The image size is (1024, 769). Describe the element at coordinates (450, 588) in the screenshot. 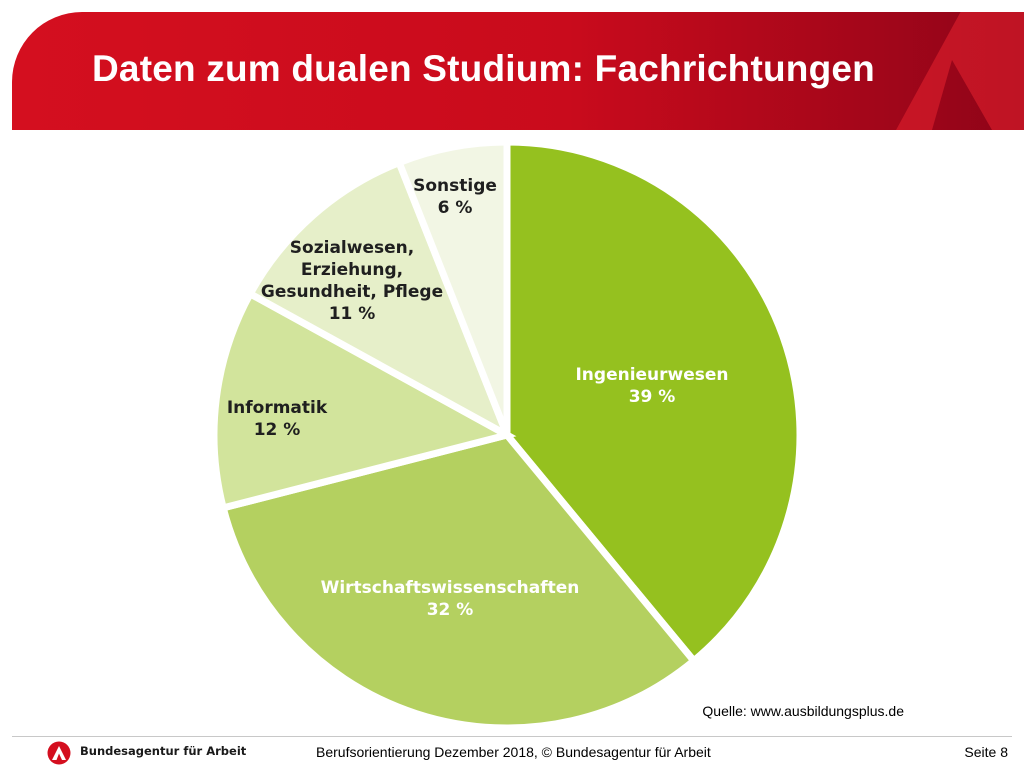

I see `pie-category-label: Wirtschaftswissenschaften` at that location.